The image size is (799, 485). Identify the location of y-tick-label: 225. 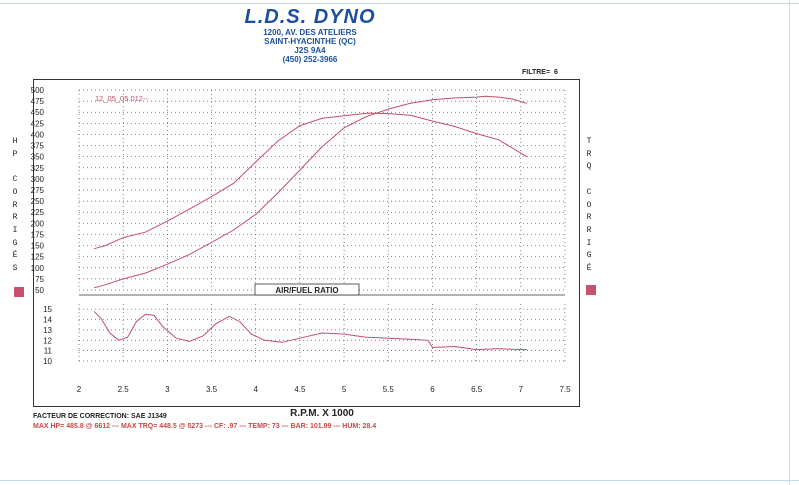
(38, 212).